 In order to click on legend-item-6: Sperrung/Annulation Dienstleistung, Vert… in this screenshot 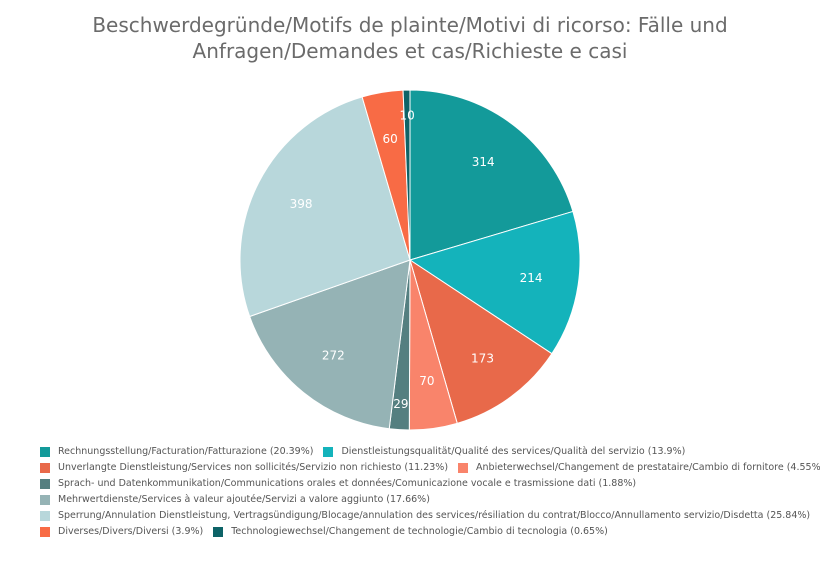, I will do `click(425, 516)`.